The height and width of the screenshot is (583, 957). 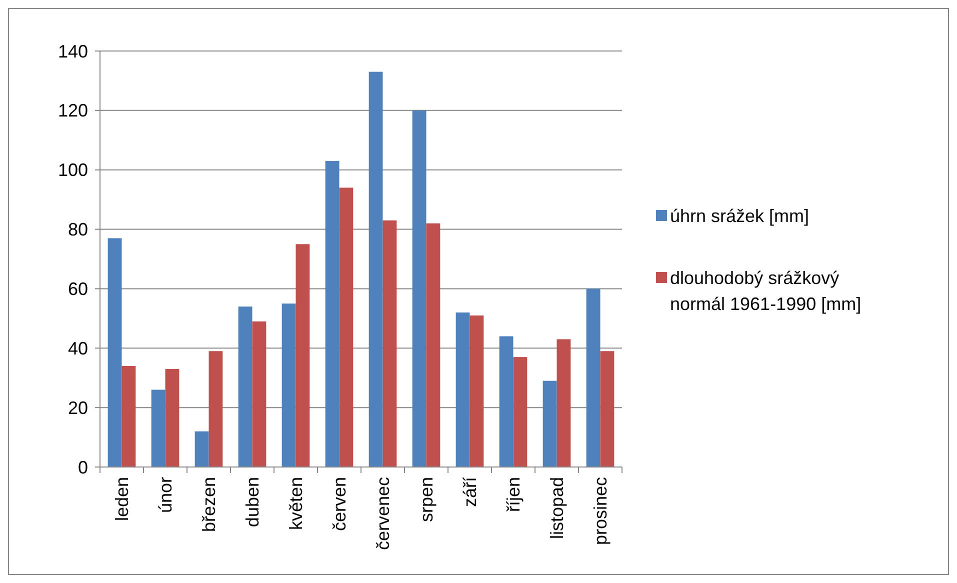 What do you see at coordinates (340, 504) in the screenshot?
I see `x-tick-label: červen` at bounding box center [340, 504].